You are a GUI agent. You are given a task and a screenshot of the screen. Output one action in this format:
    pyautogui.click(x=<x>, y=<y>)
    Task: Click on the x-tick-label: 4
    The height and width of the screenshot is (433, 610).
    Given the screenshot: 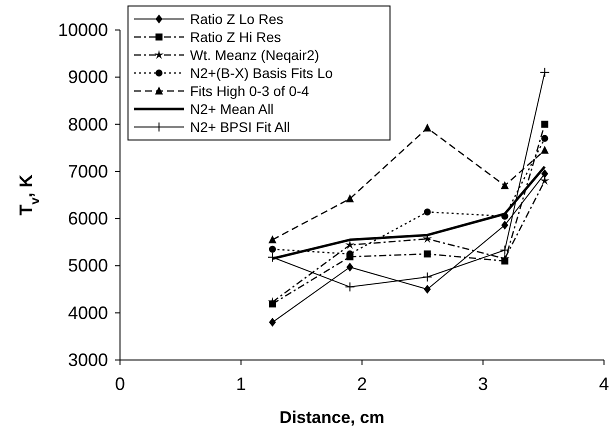 What is the action you would take?
    pyautogui.click(x=604, y=384)
    